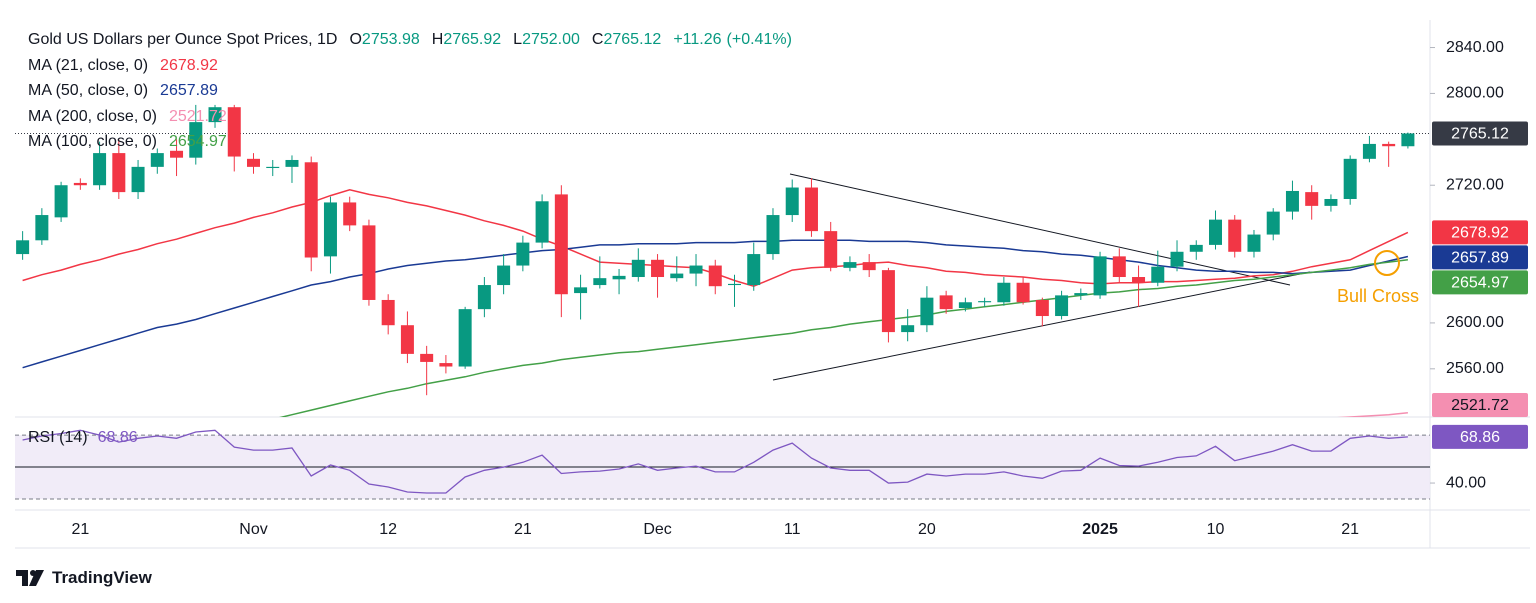  What do you see at coordinates (1475, 368) in the screenshot?
I see `y-tick-label: 2560.00` at bounding box center [1475, 368].